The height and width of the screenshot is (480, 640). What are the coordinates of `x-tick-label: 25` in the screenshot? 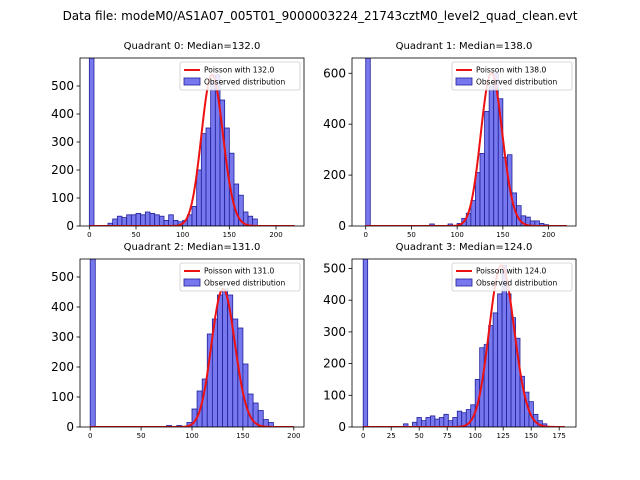 It's located at (391, 436).